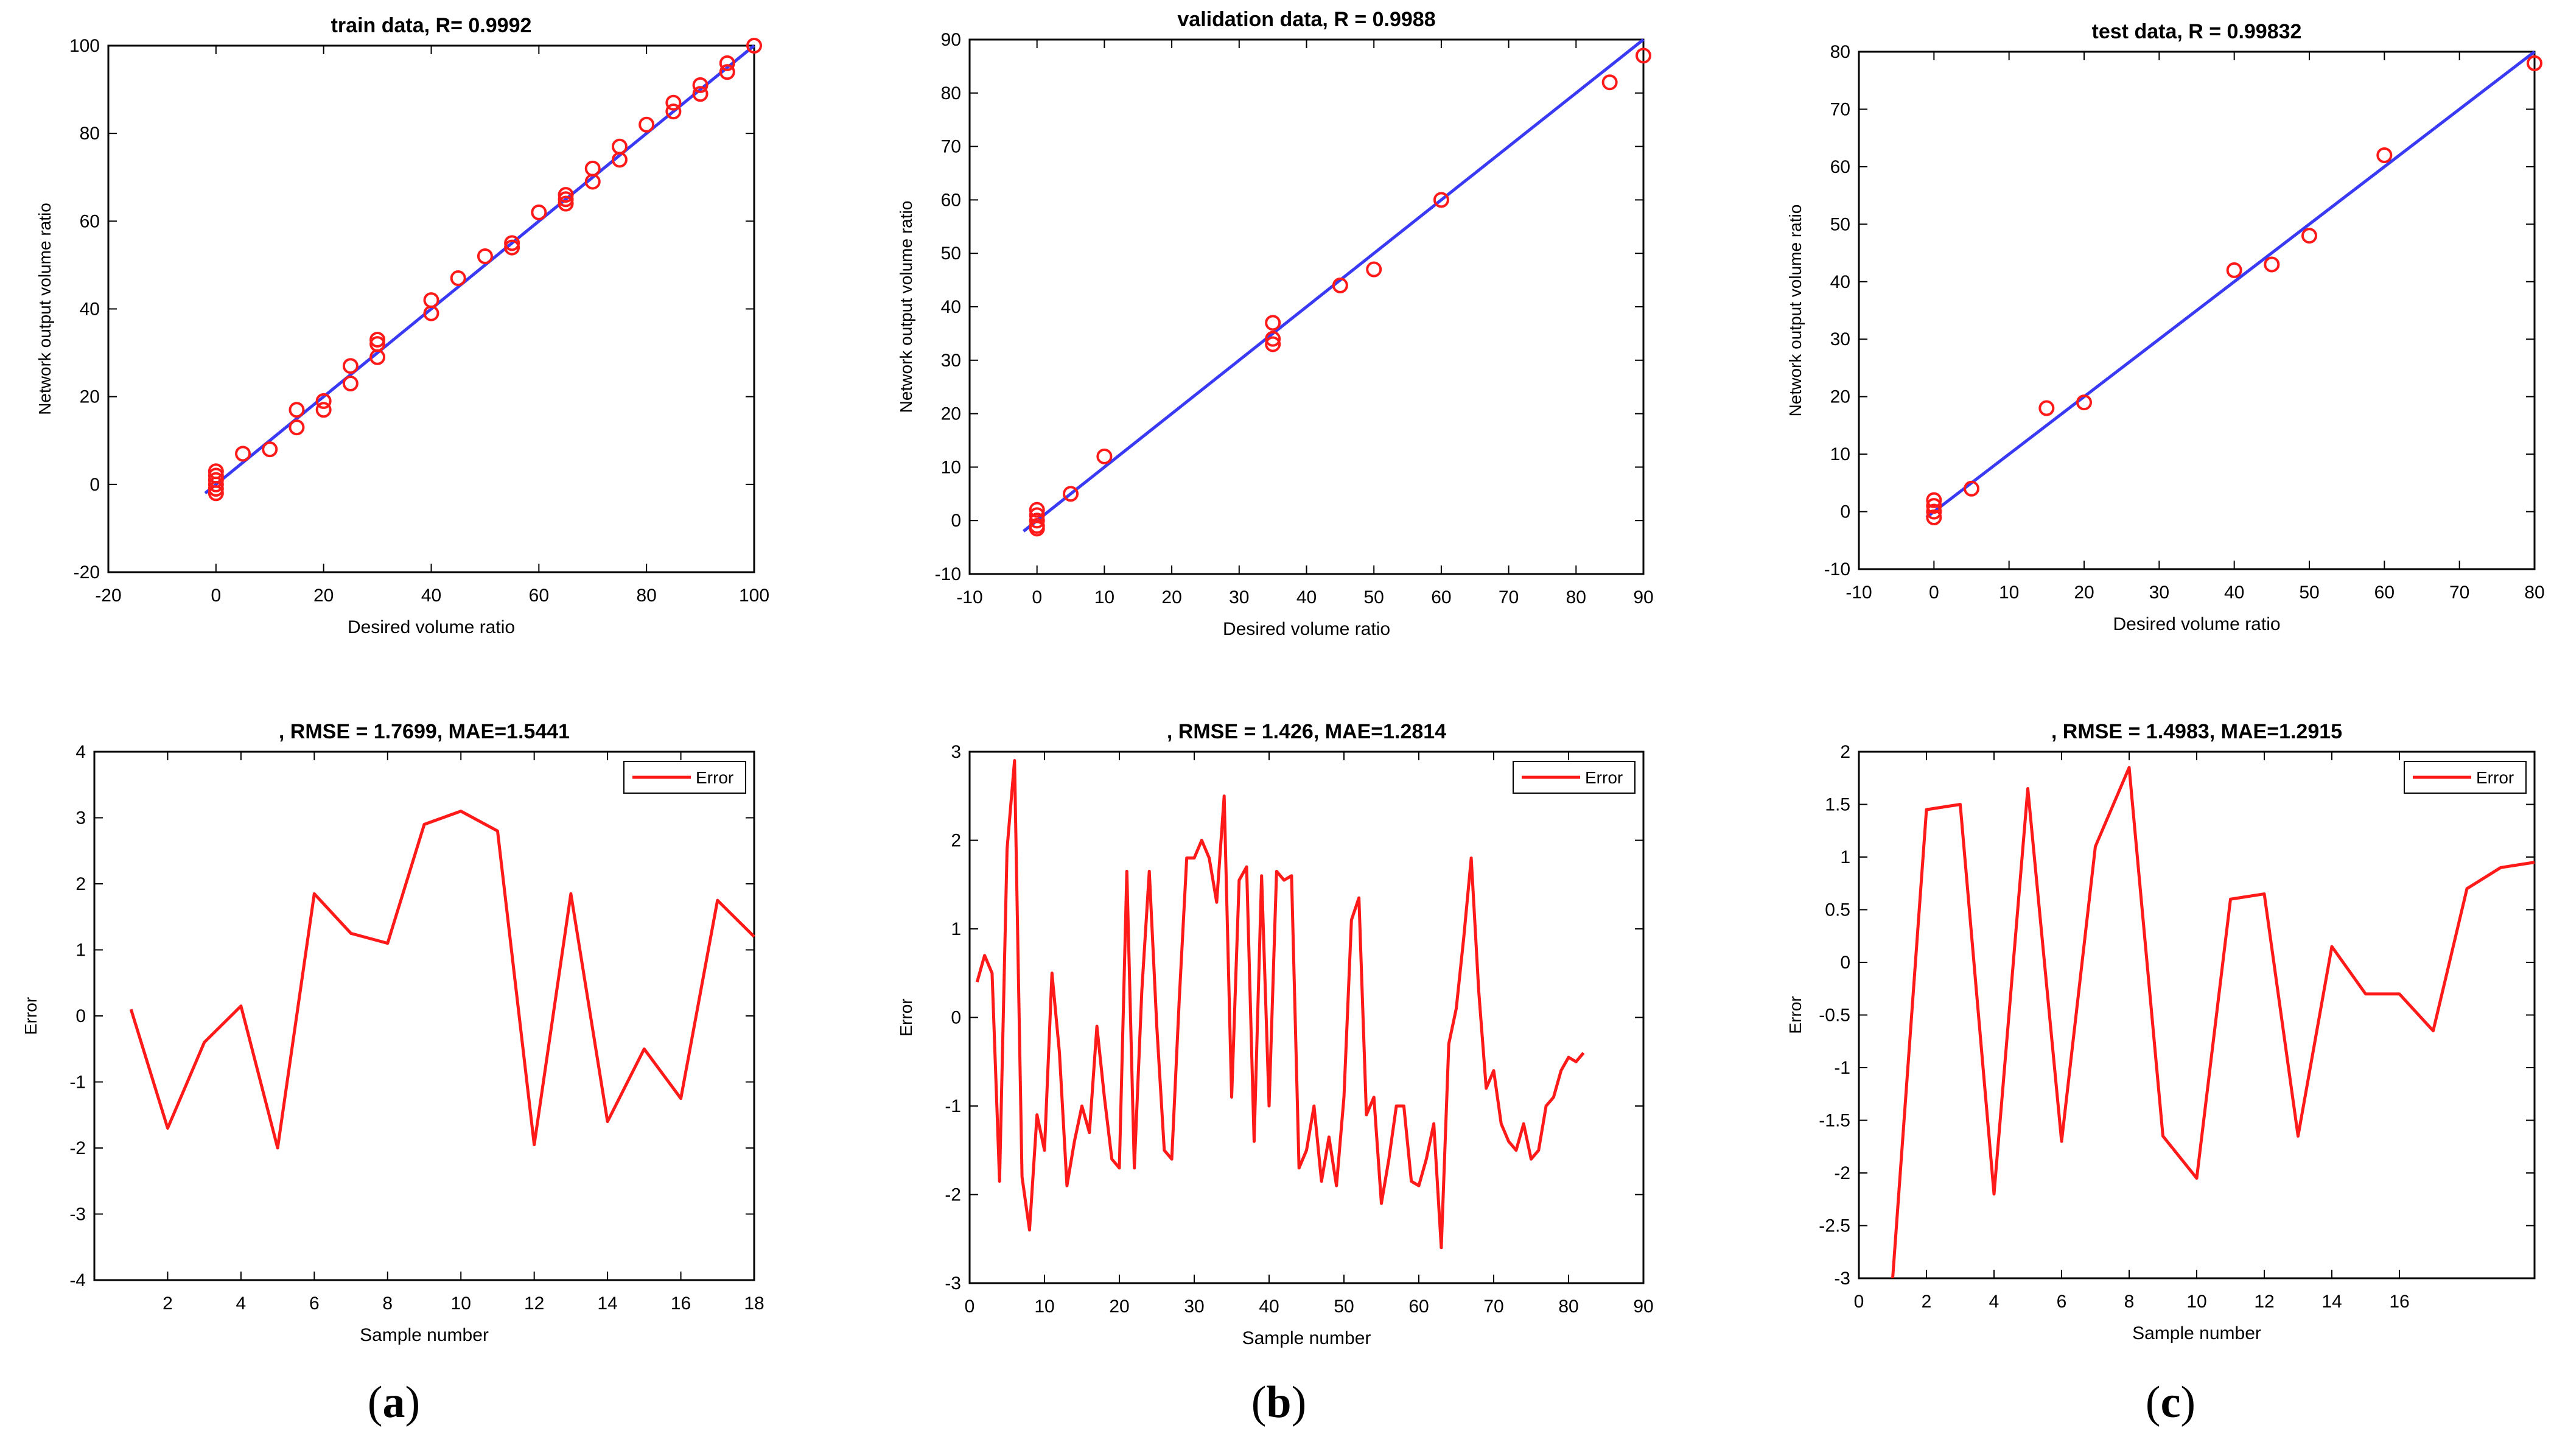 The height and width of the screenshot is (1456, 2554). Describe the element at coordinates (2196, 1302) in the screenshot. I see `c-bottom-x-tick-label: 10` at that location.